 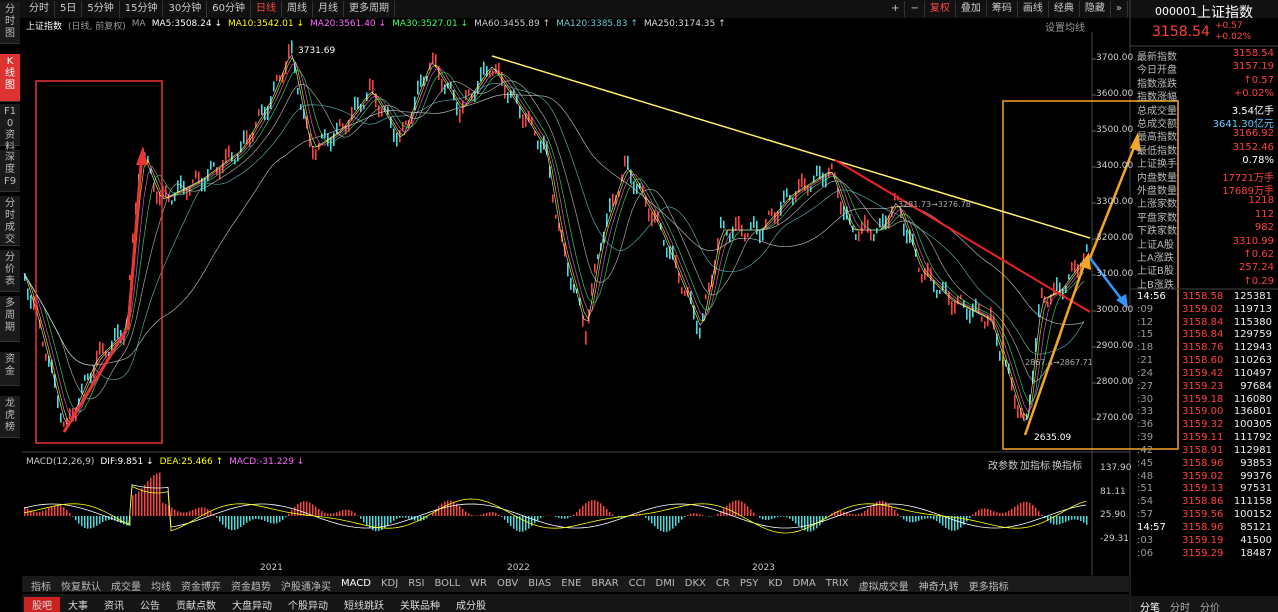 What do you see at coordinates (196, 606) in the screenshot?
I see `bottom-tab: 贡献点数` at bounding box center [196, 606].